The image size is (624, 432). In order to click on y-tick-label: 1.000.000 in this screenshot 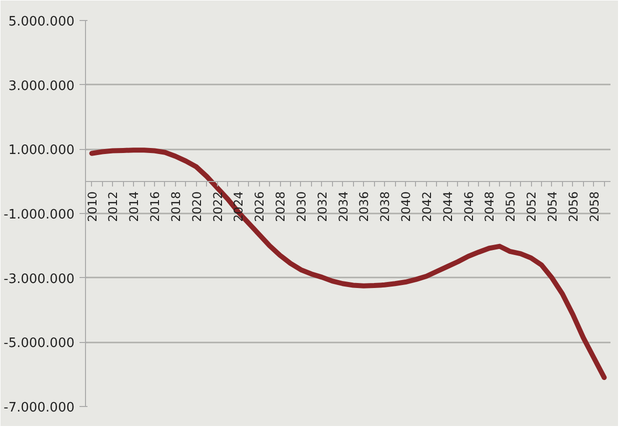, I will do `click(41, 150)`.